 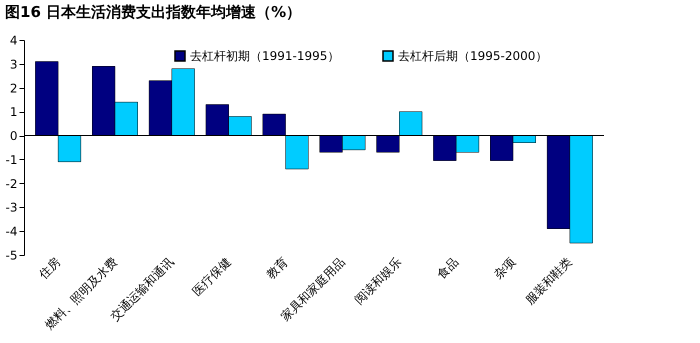 I want to click on y-tick-label: -5, so click(x=12, y=255).